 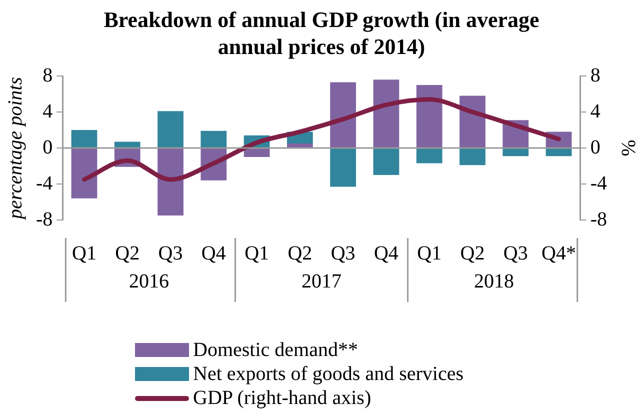 I want to click on text: 2016, so click(x=148, y=281).